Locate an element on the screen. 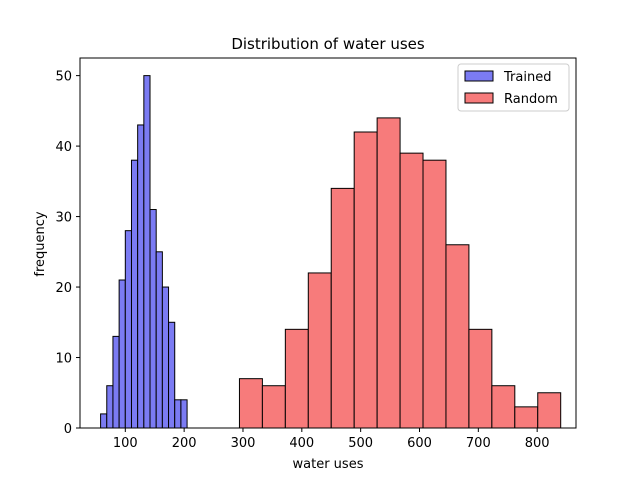 The image size is (640, 480). y-tick-label: 0 is located at coordinates (68, 429).